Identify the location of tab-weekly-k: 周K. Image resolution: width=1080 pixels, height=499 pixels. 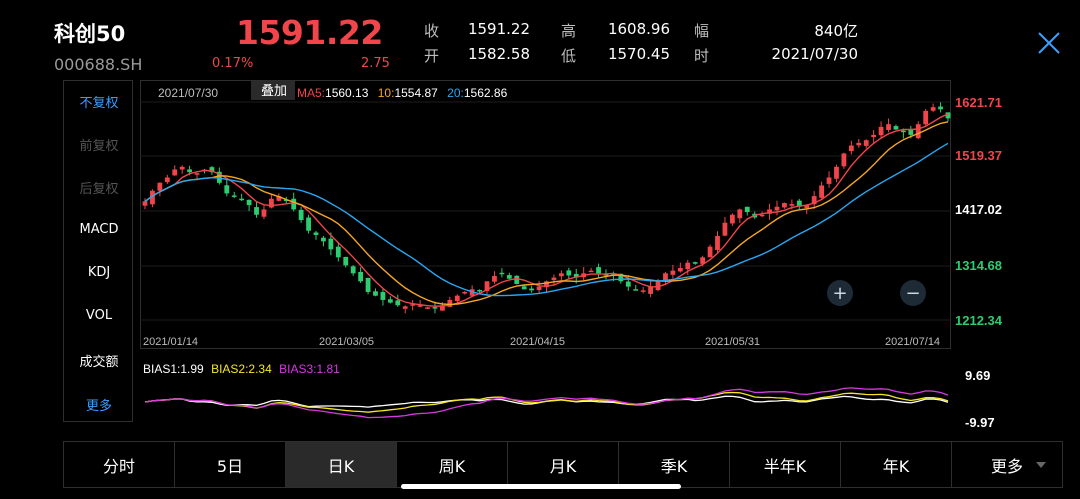
(452, 464).